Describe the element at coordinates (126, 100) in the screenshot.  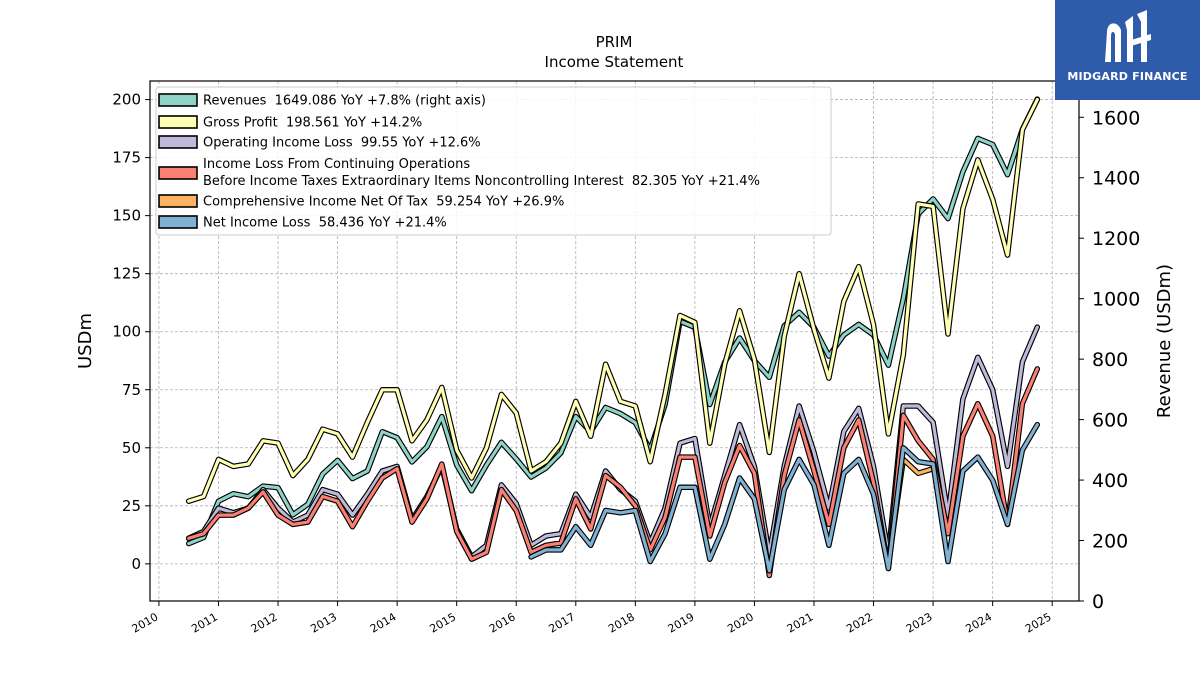
I see `left-y-tick-label: 200` at that location.